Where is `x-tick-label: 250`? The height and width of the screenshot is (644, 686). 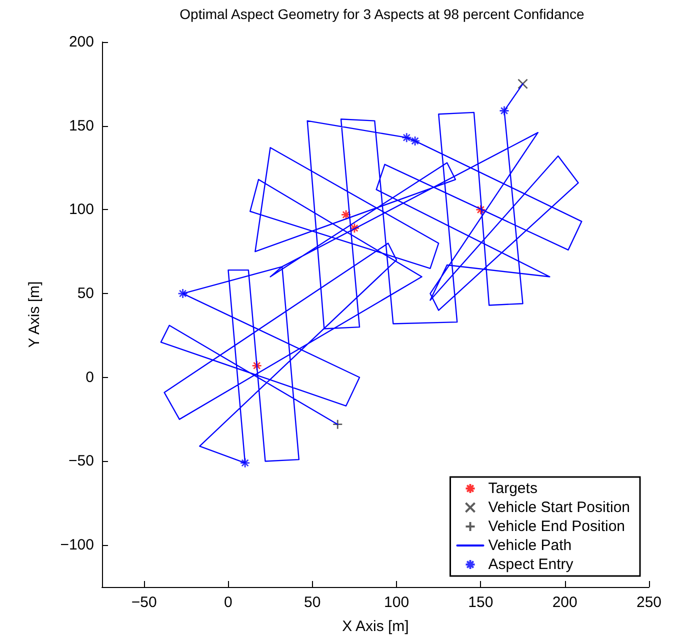
x-tick-label: 250 is located at coordinates (649, 602).